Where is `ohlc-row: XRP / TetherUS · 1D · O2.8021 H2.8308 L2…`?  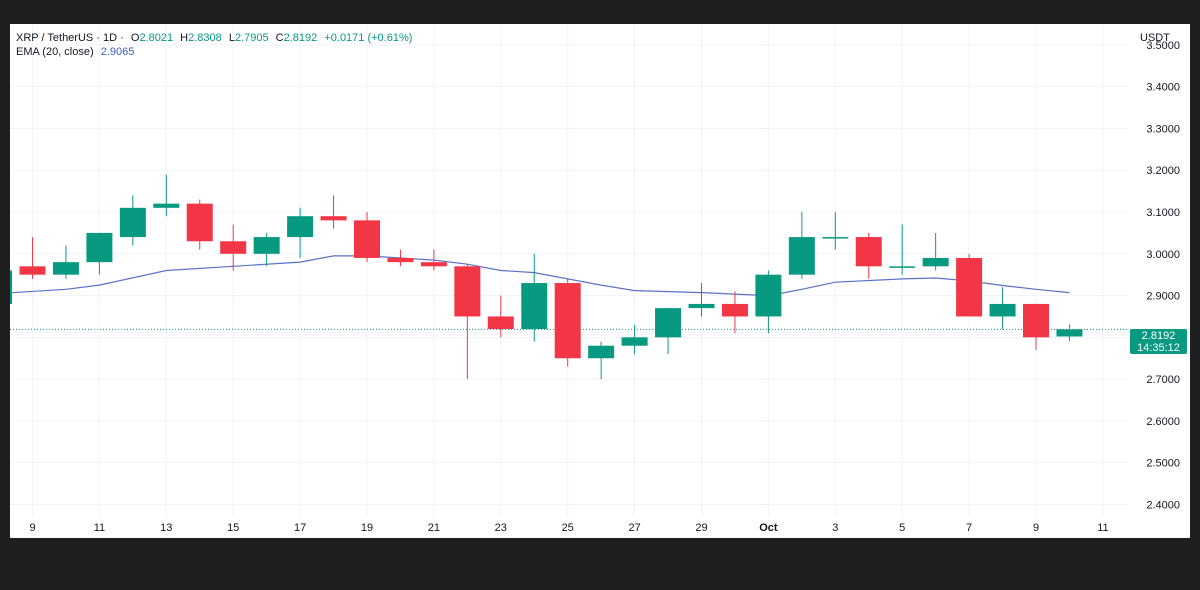
ohlc-row: XRP / TetherUS · 1D · O2.8021 H2.8308 L2… is located at coordinates (214, 38).